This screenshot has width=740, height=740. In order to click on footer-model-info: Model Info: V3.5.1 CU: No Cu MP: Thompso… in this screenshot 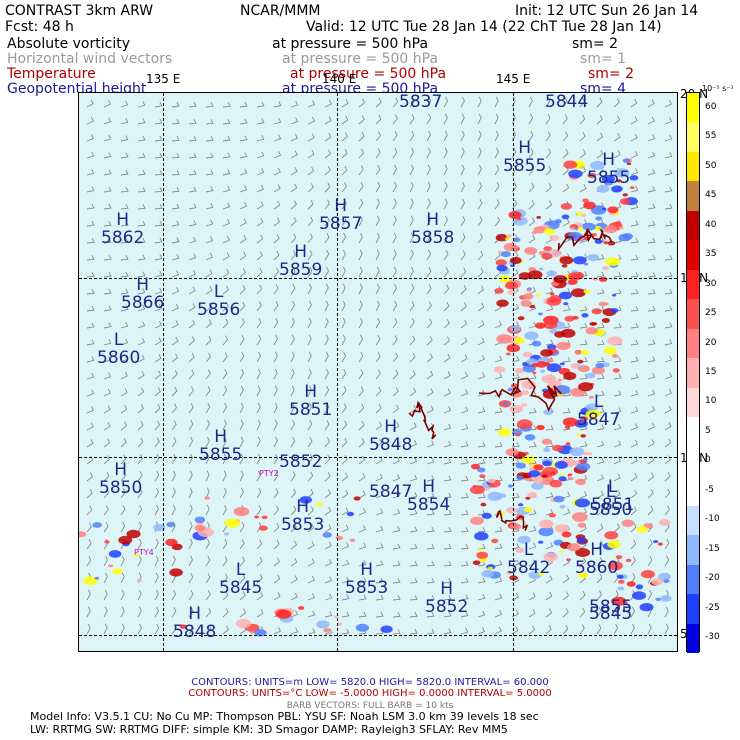, I will do `click(284, 716)`.